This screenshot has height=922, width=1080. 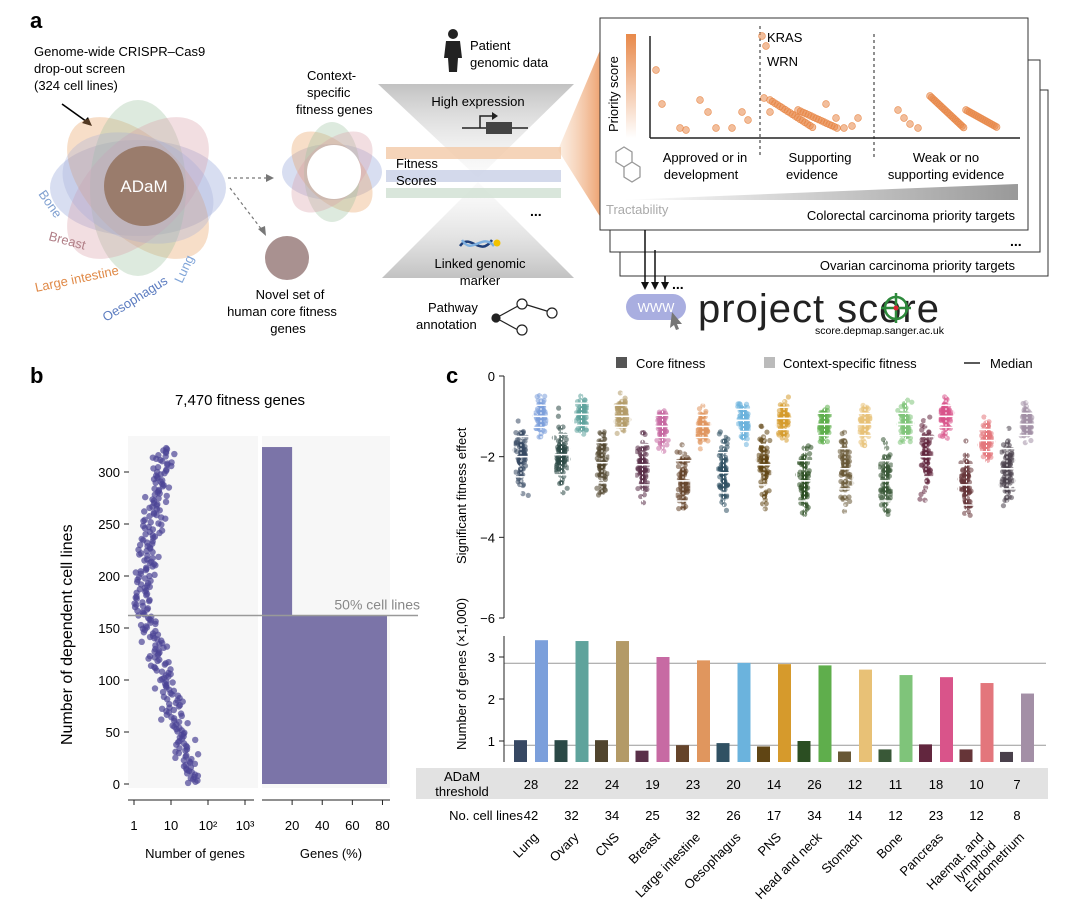 I want to click on threshold-value: 20, so click(x=733, y=784).